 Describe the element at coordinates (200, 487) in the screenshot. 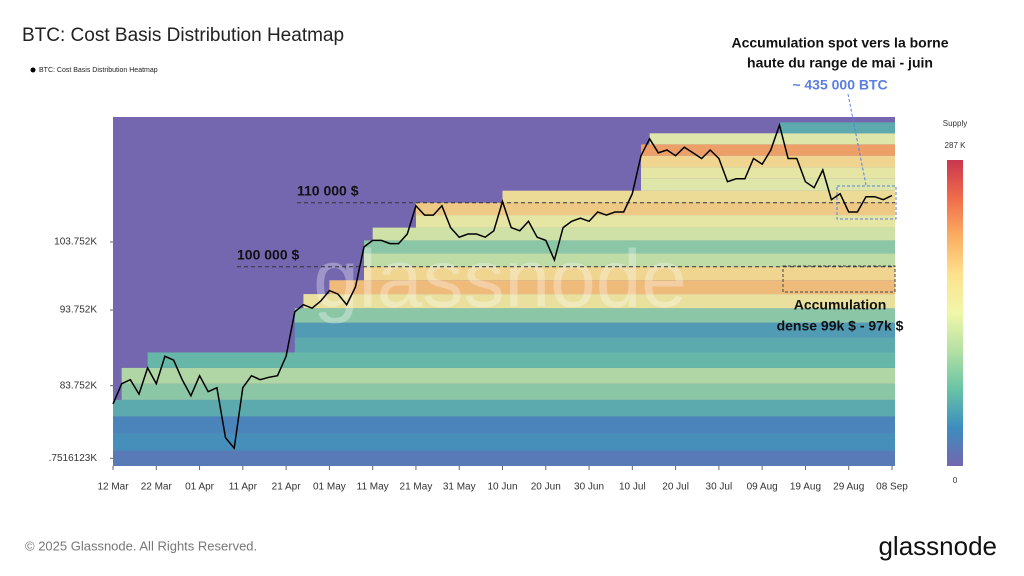

I see `x-tick-label: 01 Apr` at that location.